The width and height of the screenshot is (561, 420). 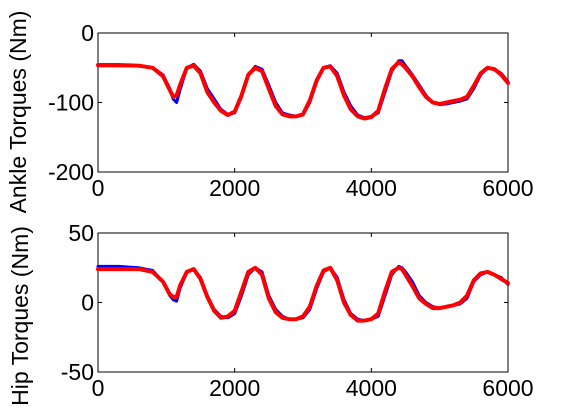 What do you see at coordinates (71, 103) in the screenshot?
I see `ankle-y-tick-label: -100` at bounding box center [71, 103].